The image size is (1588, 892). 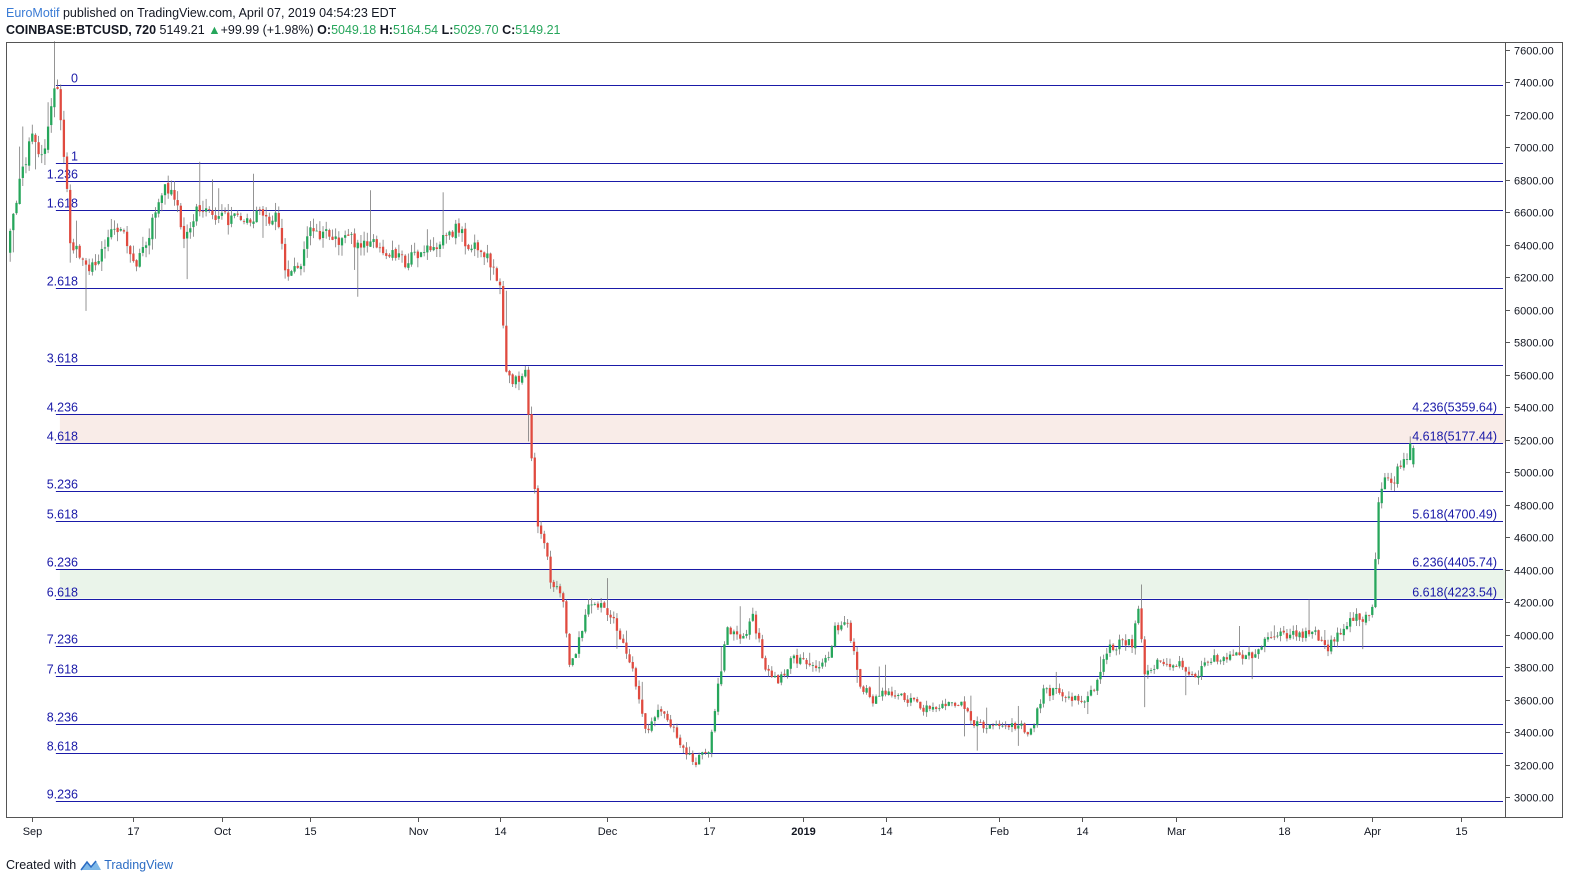 I want to click on author-name: EuroMotif, so click(x=33, y=13).